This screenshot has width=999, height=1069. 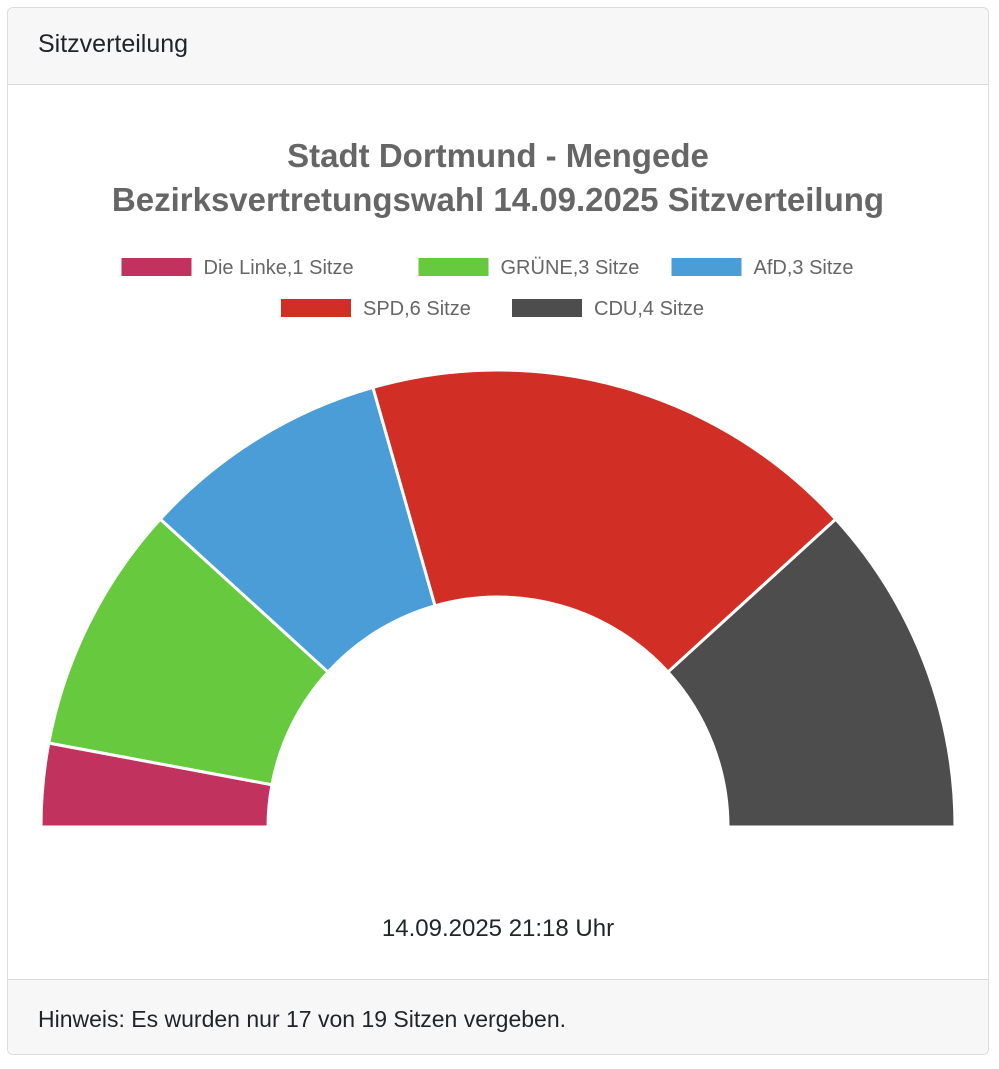 I want to click on legend-item: Die Linke,1 Sitze, so click(x=237, y=268).